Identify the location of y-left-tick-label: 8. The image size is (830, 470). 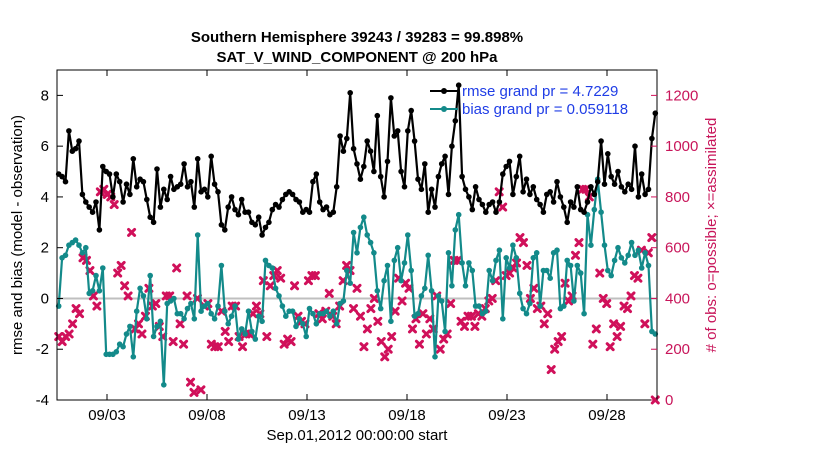
(45, 95).